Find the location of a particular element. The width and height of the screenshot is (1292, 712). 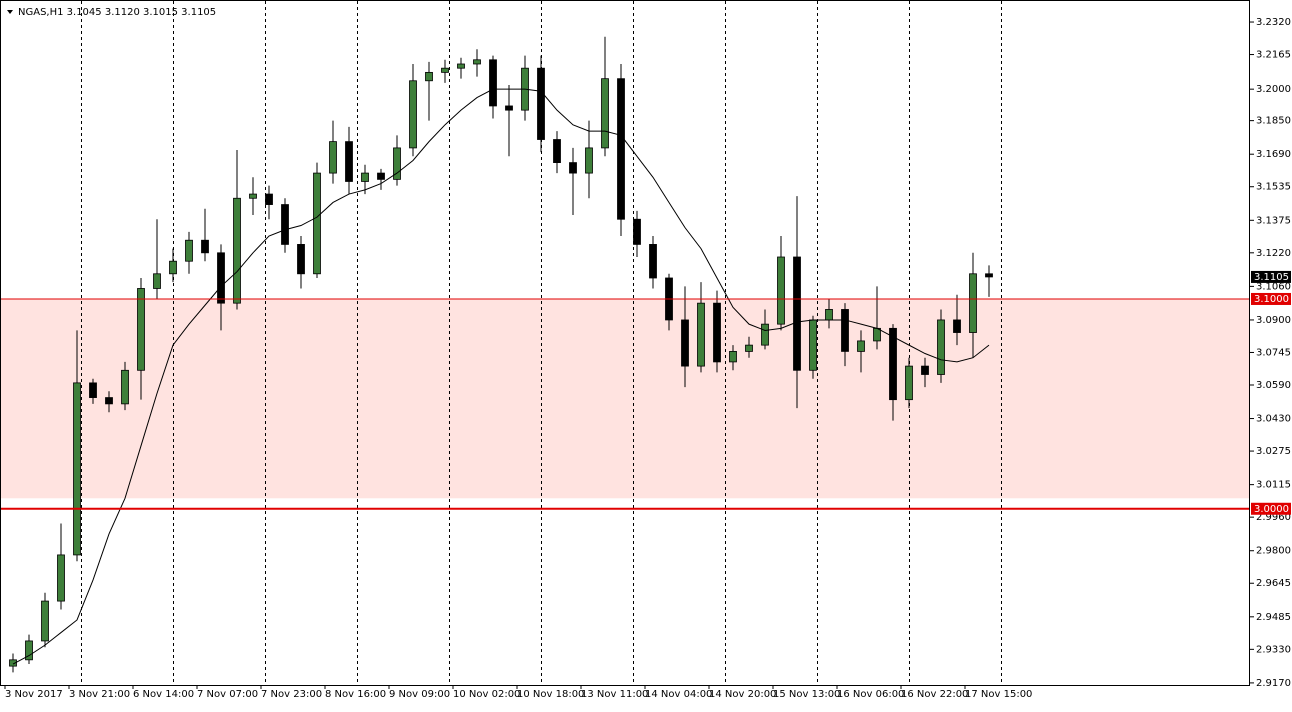

last-price-label: 3.1105 is located at coordinates (1271, 277).